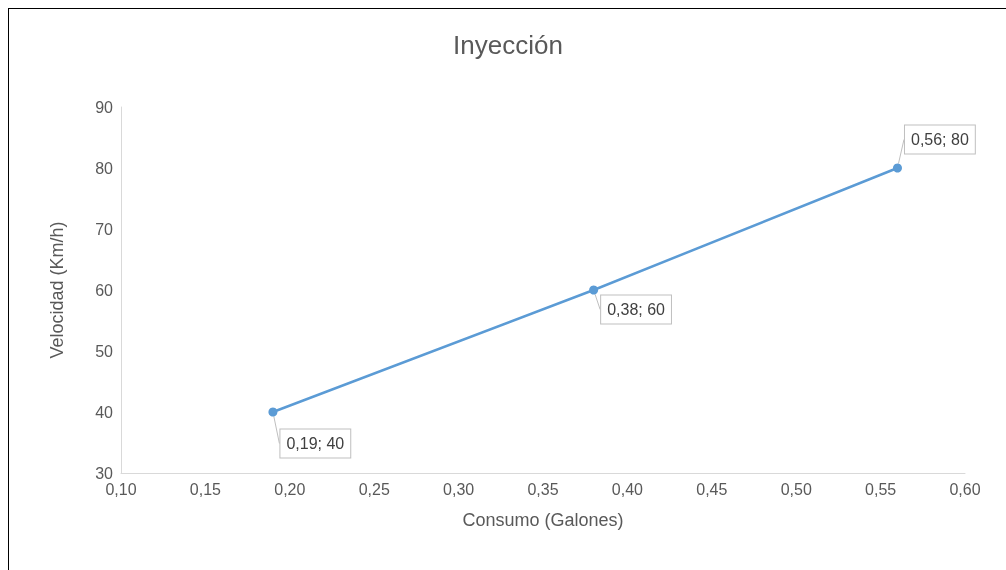  I want to click on x-tick-label: 0,40, so click(627, 489).